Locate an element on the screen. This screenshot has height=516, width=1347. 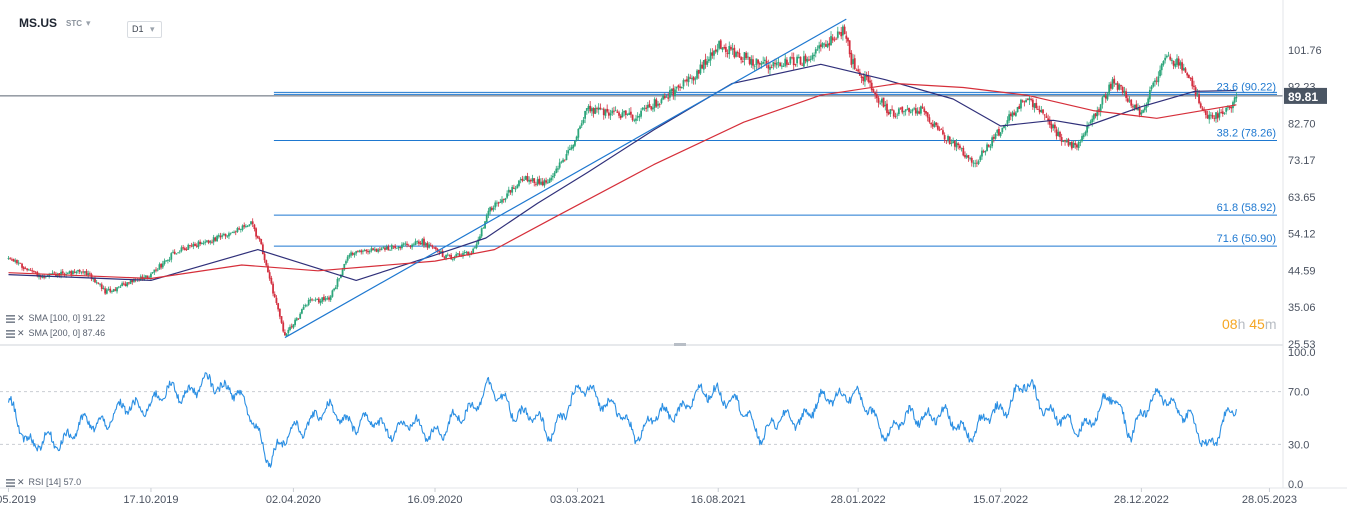
price-tick-label: 73.17 is located at coordinates (1302, 161).